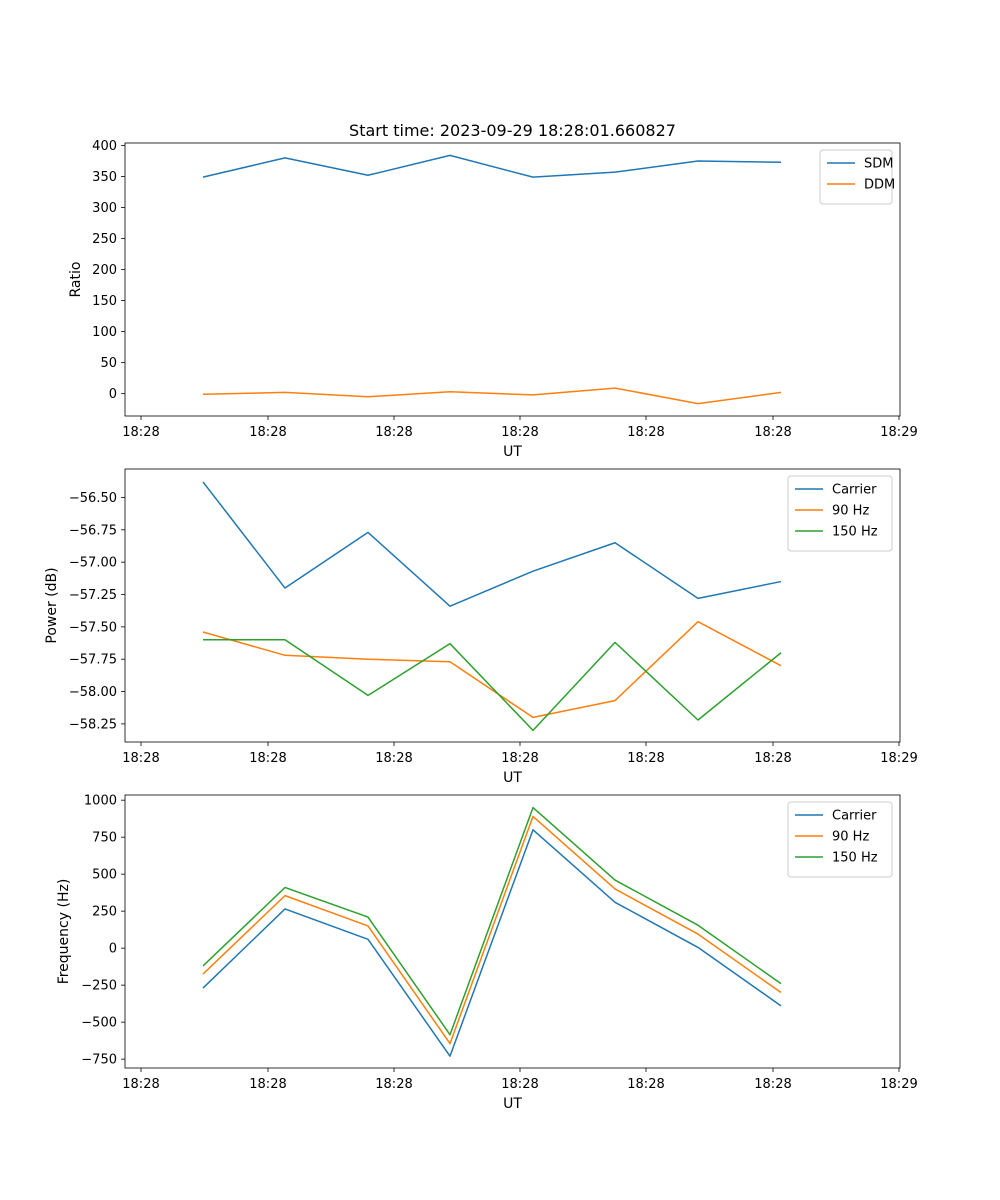 This screenshot has width=1000, height=1200. Describe the element at coordinates (100, 801) in the screenshot. I see `y-tick-label: 1000` at that location.